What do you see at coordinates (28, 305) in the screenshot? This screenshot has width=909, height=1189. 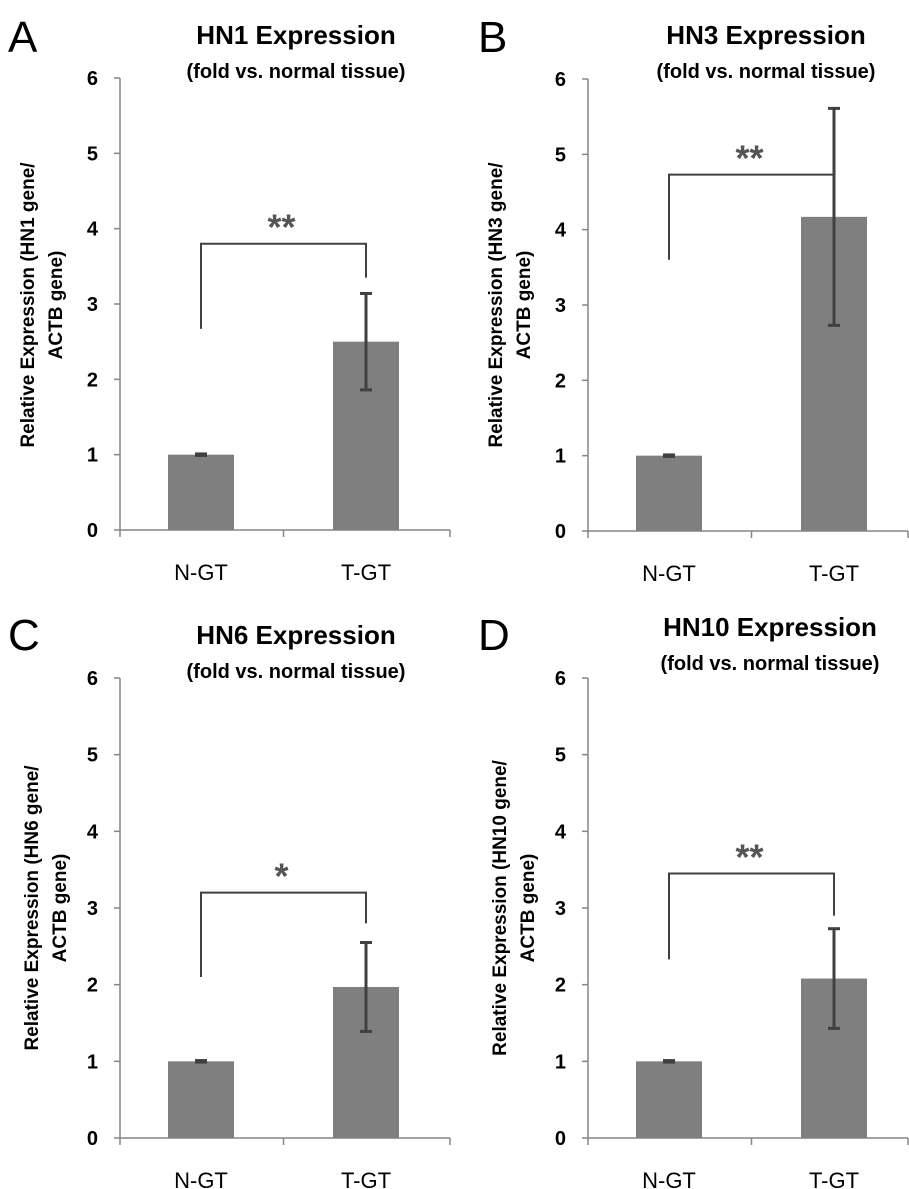 I see `y-axis-label-line: Relative Expression (HN1 gene/` at bounding box center [28, 305].